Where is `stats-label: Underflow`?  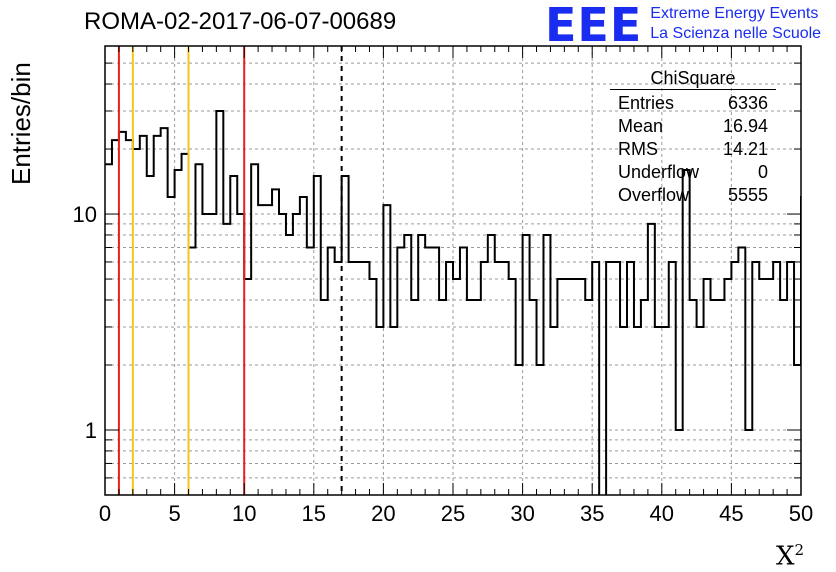
stats-label: Underflow is located at coordinates (659, 172).